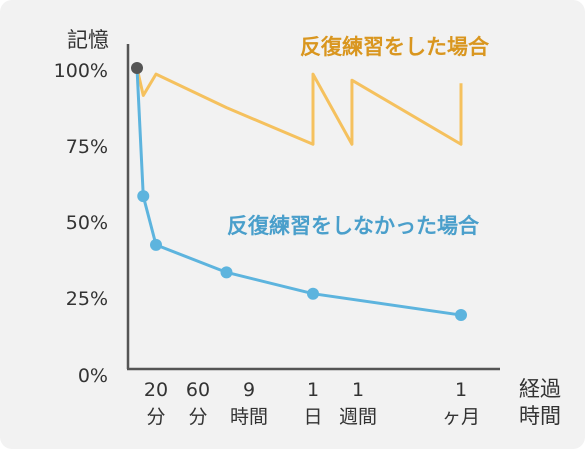 This screenshot has width=585, height=449. I want to click on x-tick-20-bottom: 分, so click(155, 417).